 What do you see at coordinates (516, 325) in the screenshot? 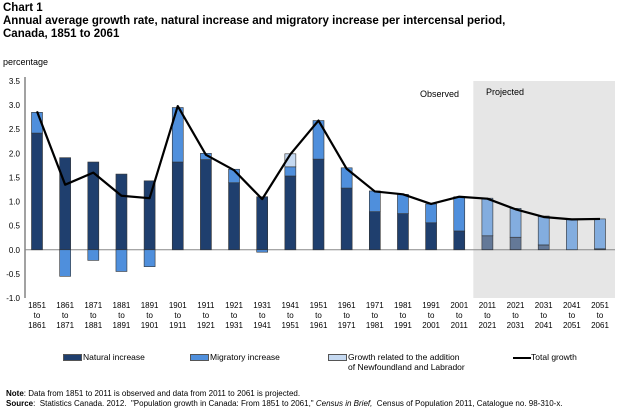
I see `x-tick-label: 2031` at bounding box center [516, 325].